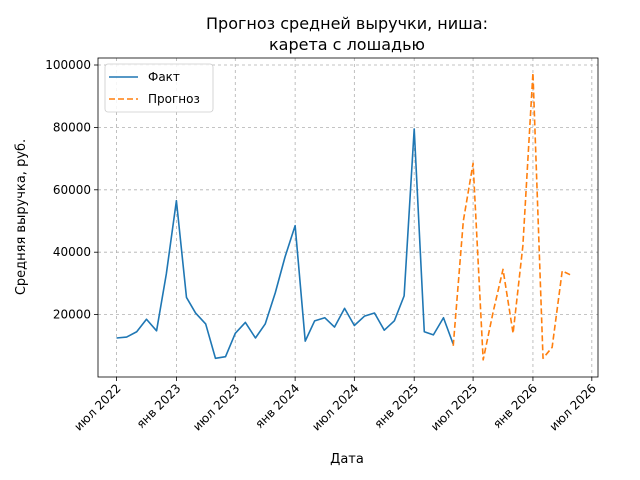 The height and width of the screenshot is (480, 640). I want to click on legend-label-2: Прогноз, so click(174, 99).